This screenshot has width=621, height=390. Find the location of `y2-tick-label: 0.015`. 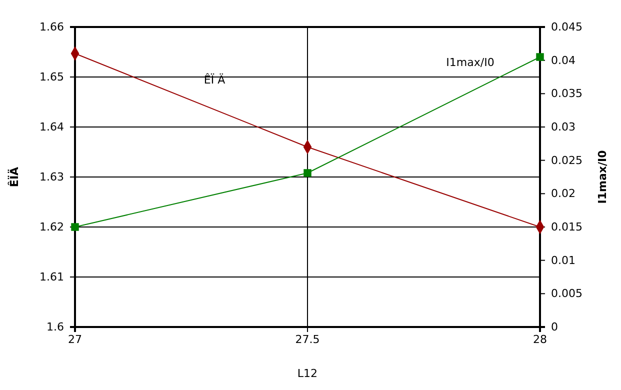

y2-tick-label: 0.015 is located at coordinates (566, 227).